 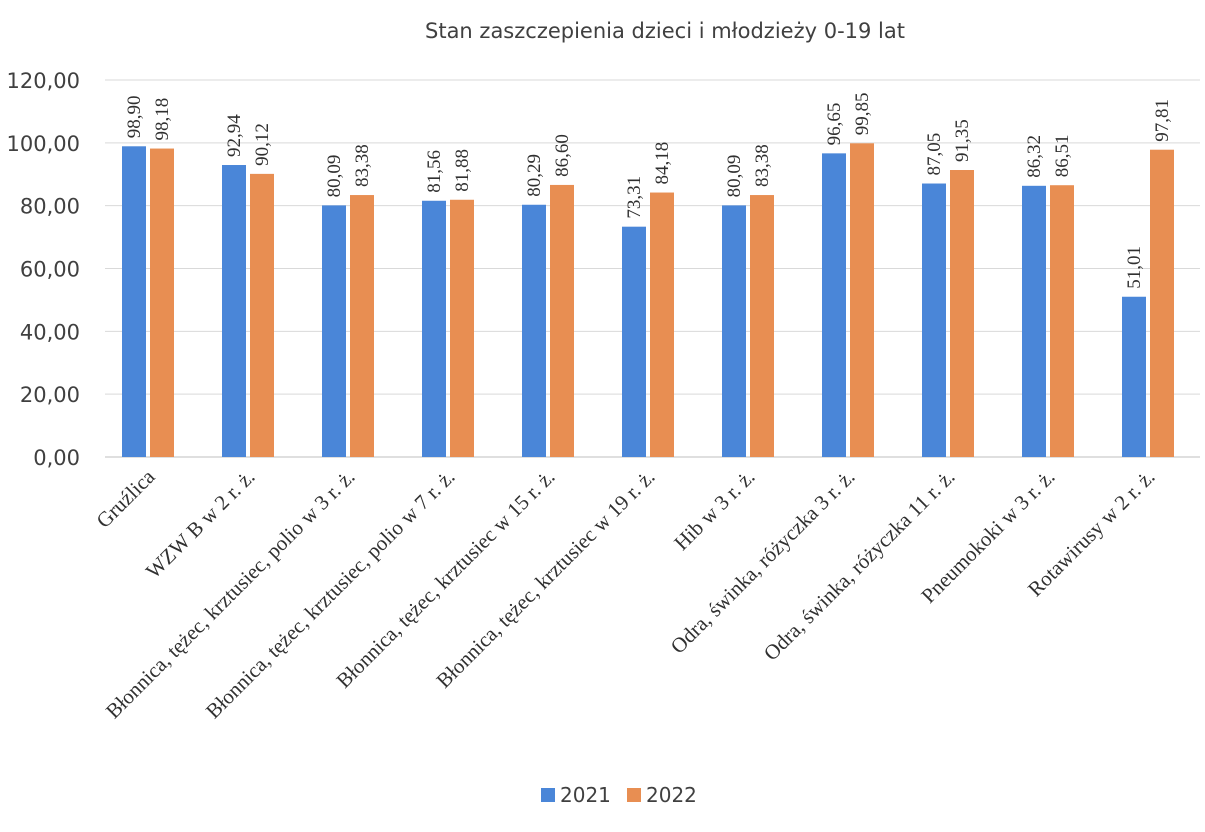 What do you see at coordinates (262, 144) in the screenshot?
I see `data-label: 90,12` at bounding box center [262, 144].